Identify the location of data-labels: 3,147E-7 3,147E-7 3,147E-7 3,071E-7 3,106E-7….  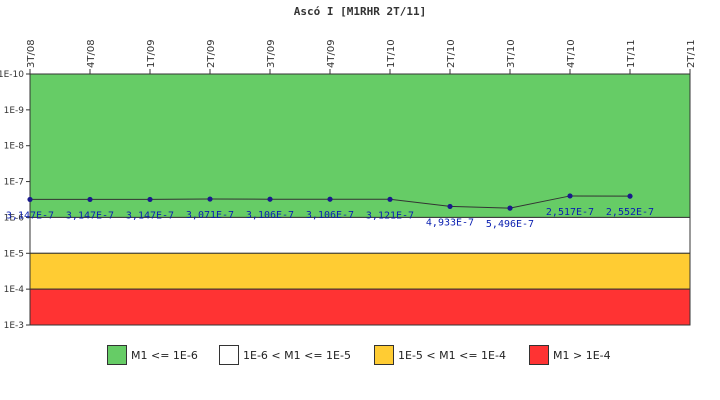
(330, 218).